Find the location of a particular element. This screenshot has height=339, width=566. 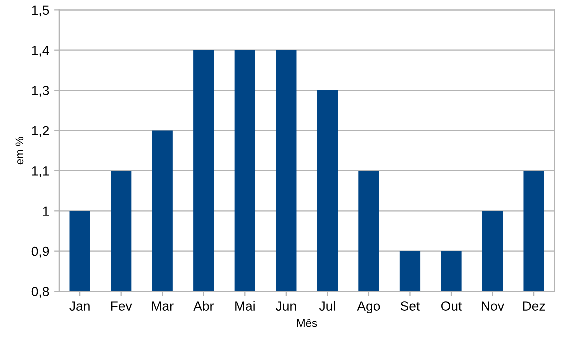

y-tick-label: 1 is located at coordinates (46, 211).